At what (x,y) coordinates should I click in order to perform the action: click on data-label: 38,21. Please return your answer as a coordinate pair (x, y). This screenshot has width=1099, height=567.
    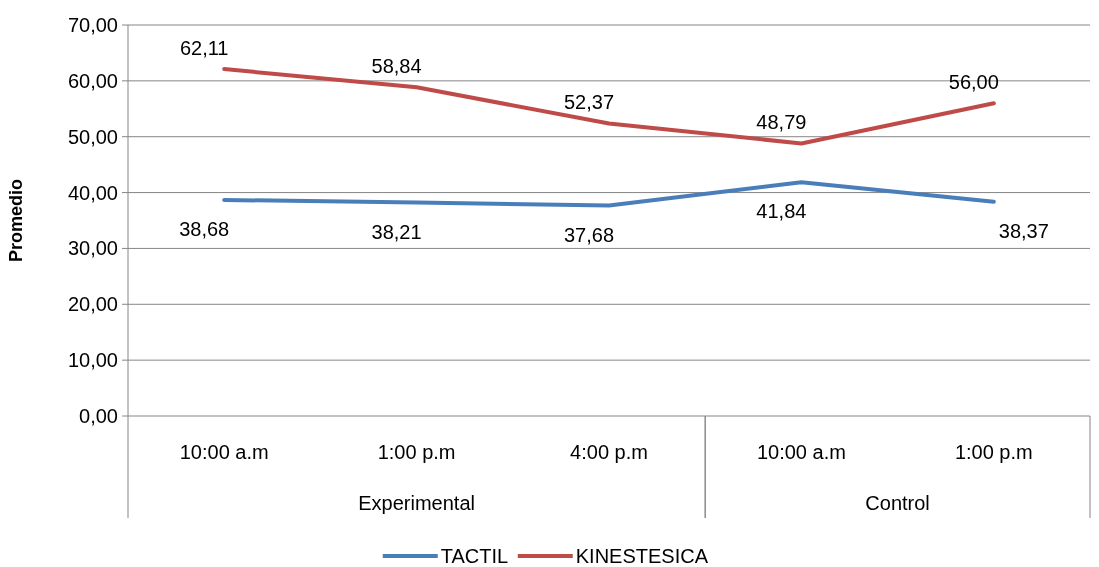
    Looking at the image, I should click on (396, 231).